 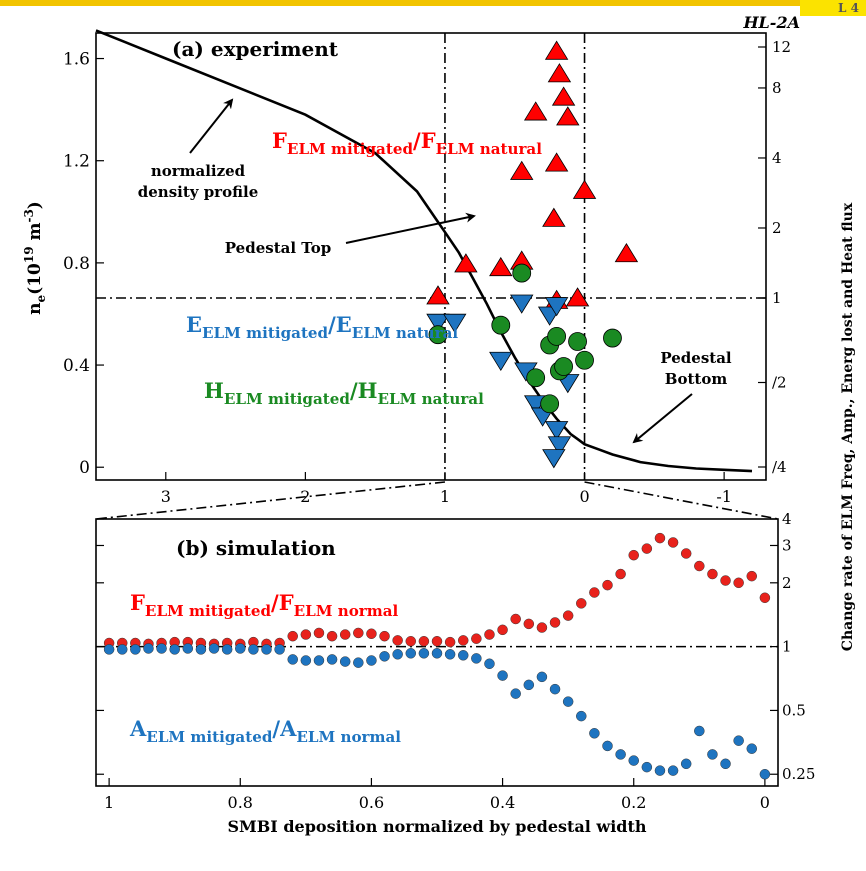 What do you see at coordinates (76, 264) in the screenshot?
I see `left-tick-label-a: 0.8` at bounding box center [76, 264].